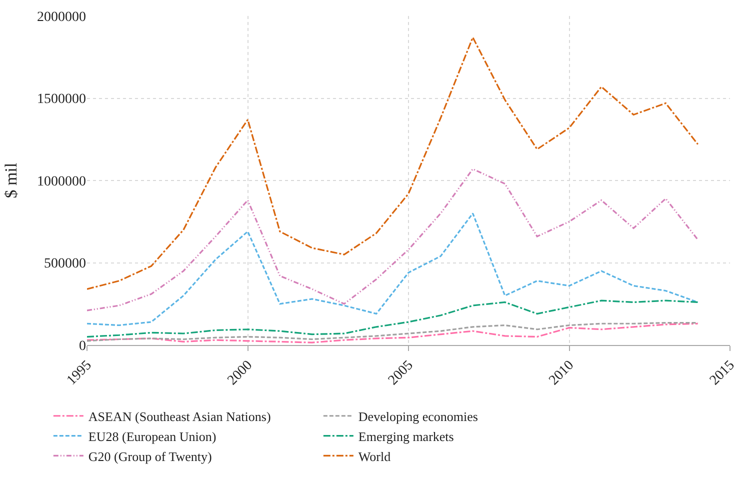 The height and width of the screenshot is (481, 748). What do you see at coordinates (393, 319) in the screenshot?
I see `line-series` at bounding box center [393, 319].